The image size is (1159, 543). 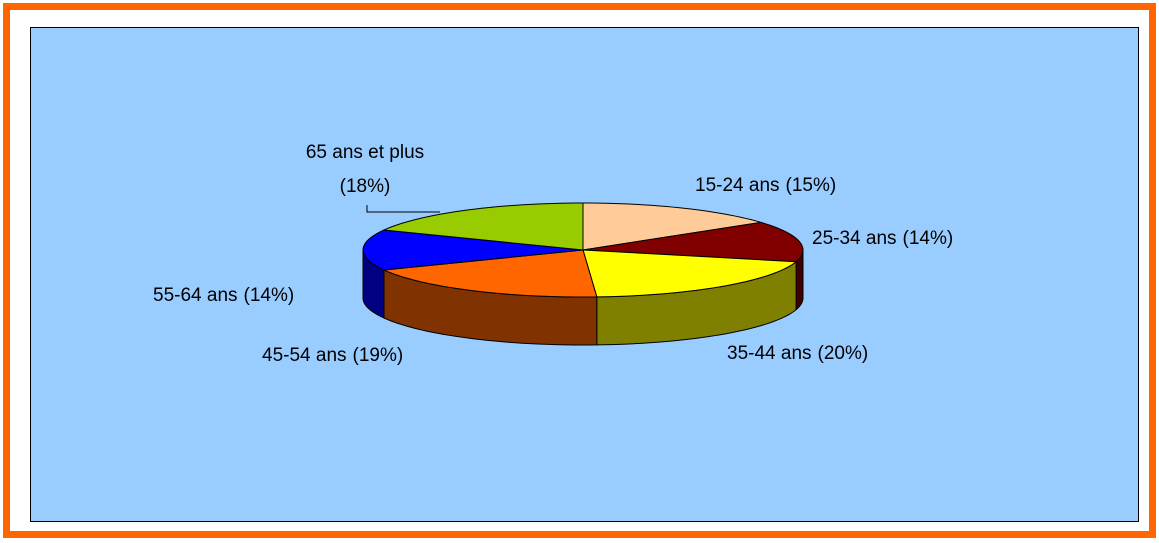 I want to click on label-category: 25-34 ans, so click(x=854, y=238).